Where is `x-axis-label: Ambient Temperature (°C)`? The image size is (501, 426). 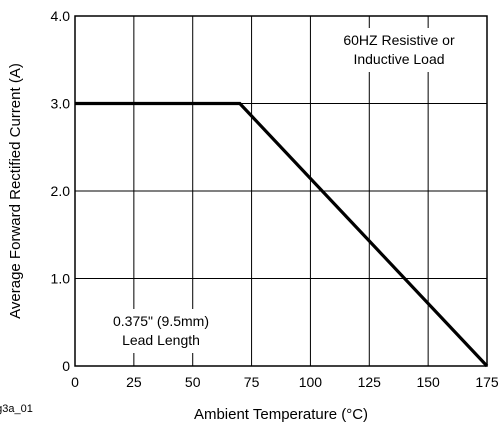 x-axis-label: Ambient Temperature (°C) is located at coordinates (281, 414).